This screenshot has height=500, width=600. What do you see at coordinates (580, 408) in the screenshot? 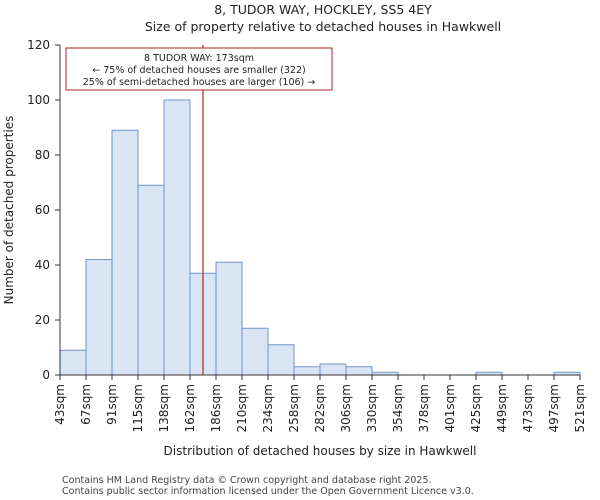
I see `x-tick-label: 521sqm` at bounding box center [580, 408].